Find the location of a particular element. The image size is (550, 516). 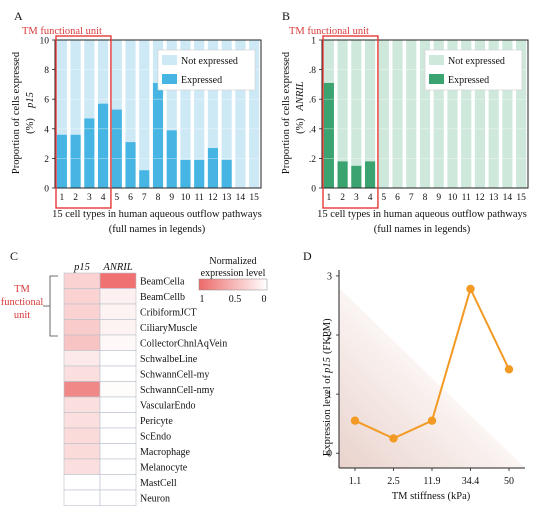

a-xtick-4: 4 is located at coordinates (103, 198).